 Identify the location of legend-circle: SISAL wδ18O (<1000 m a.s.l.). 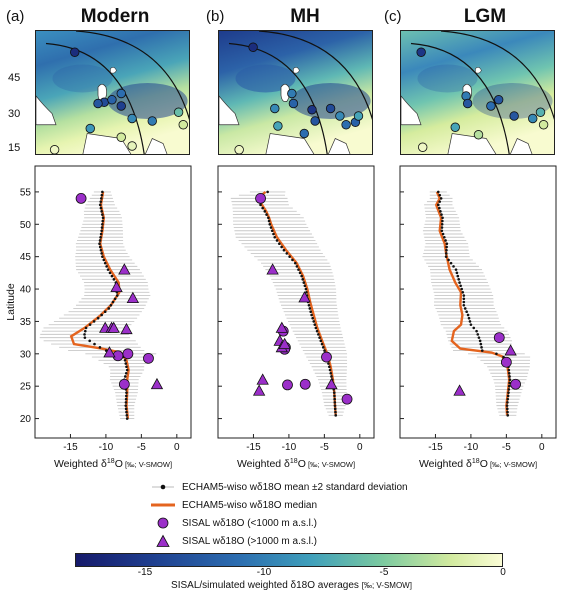
(233, 523).